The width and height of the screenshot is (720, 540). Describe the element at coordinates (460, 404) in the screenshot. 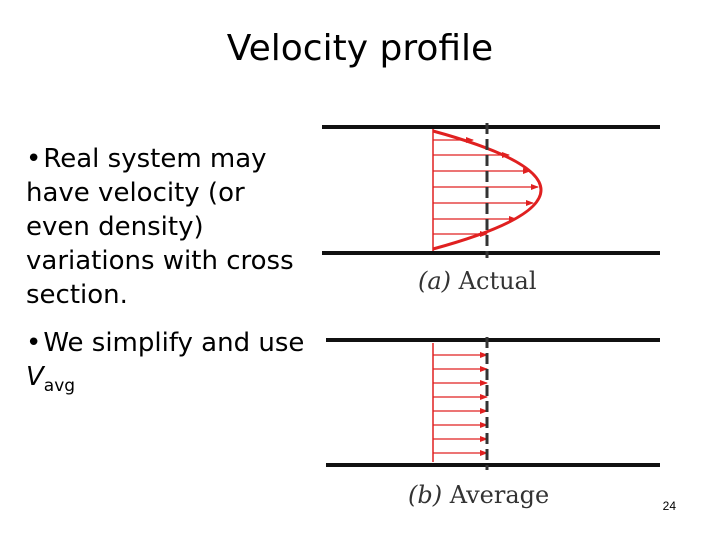

I see `average-velocity-arrows` at that location.